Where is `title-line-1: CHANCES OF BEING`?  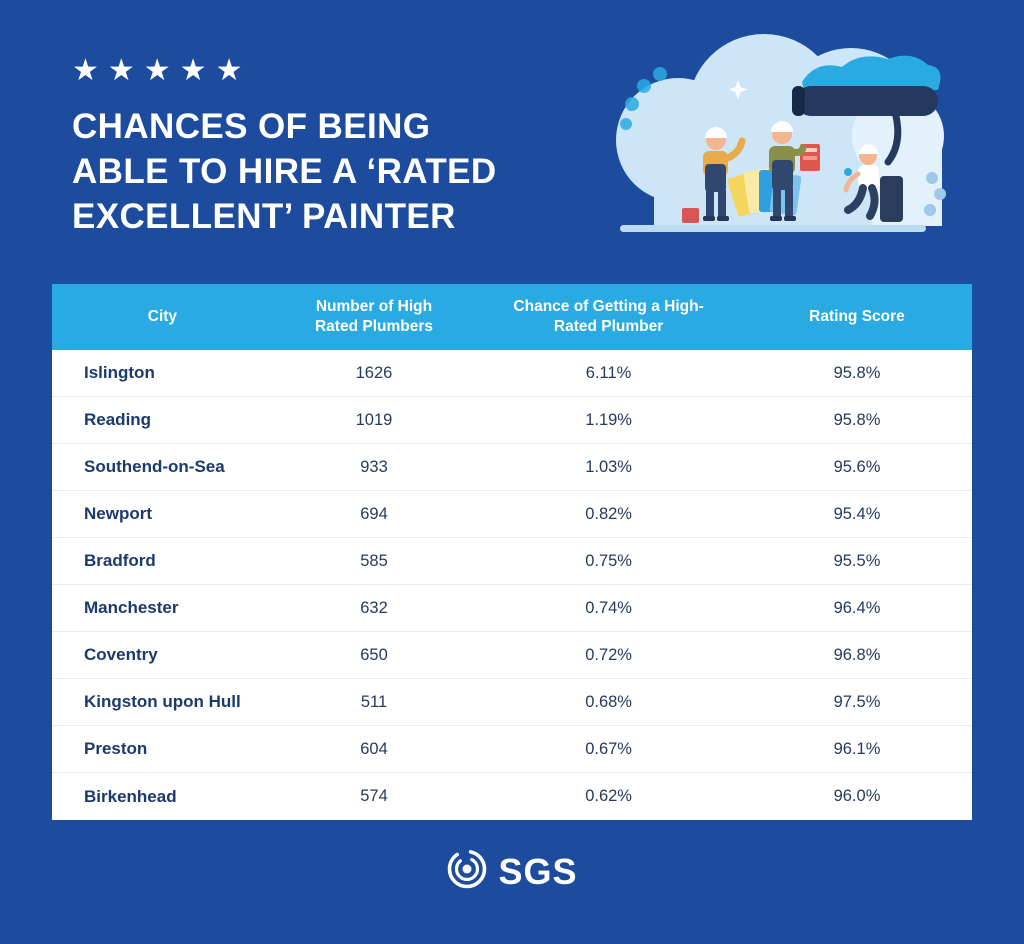
title-line-1: CHANCES OF BEING is located at coordinates (251, 126).